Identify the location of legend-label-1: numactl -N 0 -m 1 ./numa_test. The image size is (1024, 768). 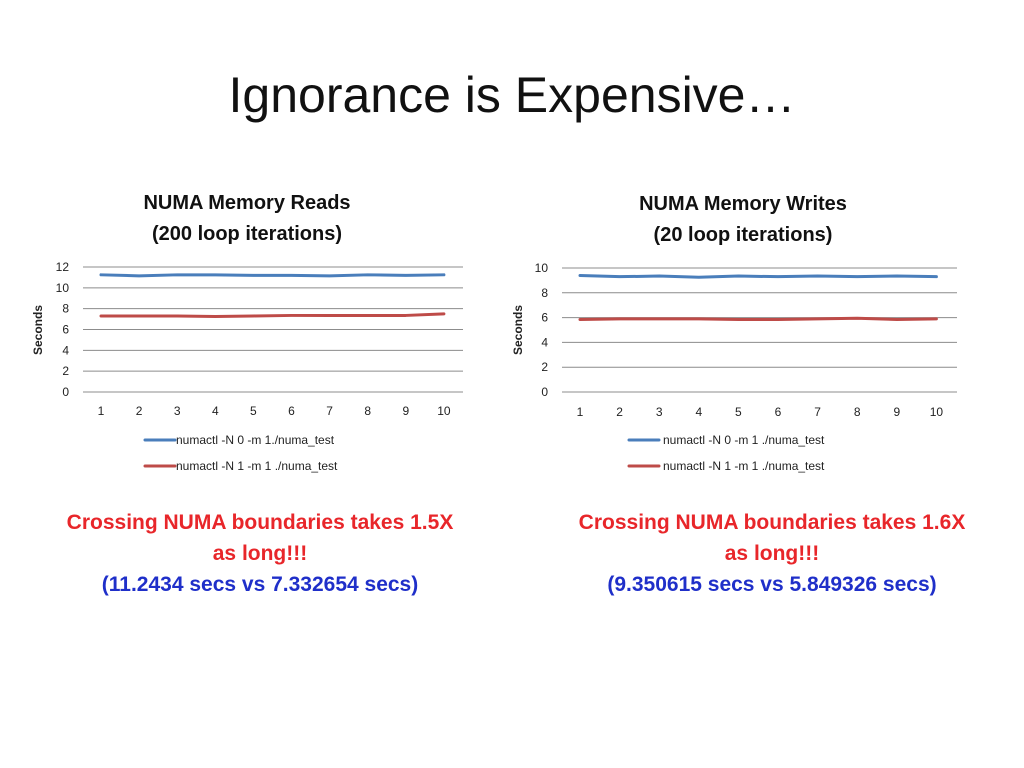
(744, 440).